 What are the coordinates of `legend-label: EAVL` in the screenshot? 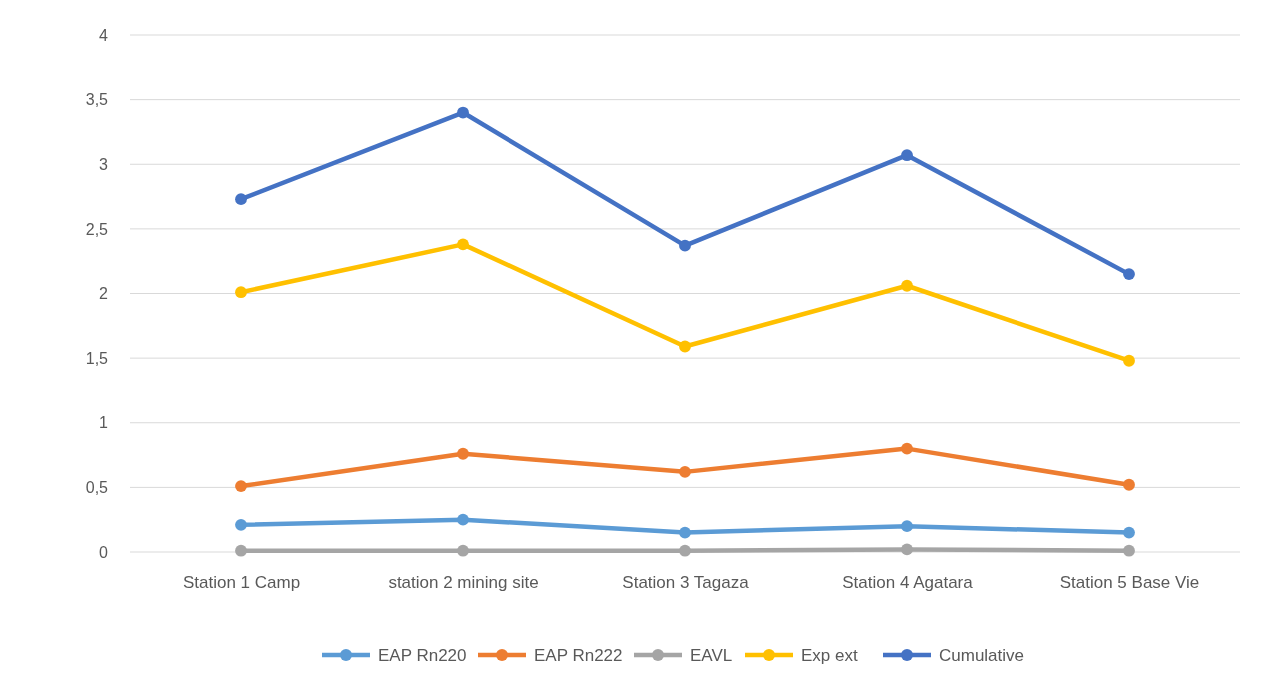 It's located at (711, 655).